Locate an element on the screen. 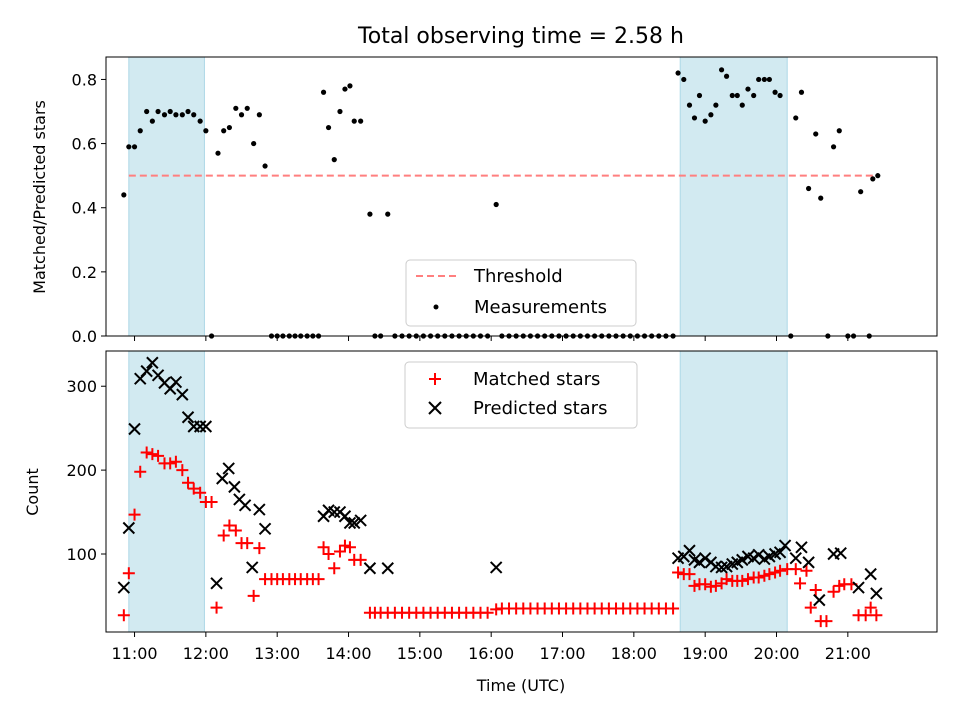  x-tick-label: 18:00 is located at coordinates (634, 653).